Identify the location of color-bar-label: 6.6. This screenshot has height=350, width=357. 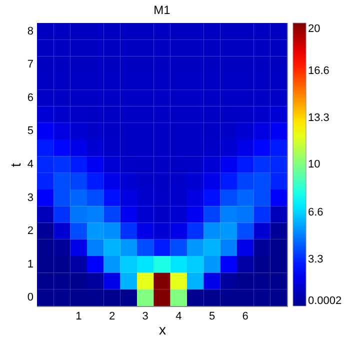
(316, 212).